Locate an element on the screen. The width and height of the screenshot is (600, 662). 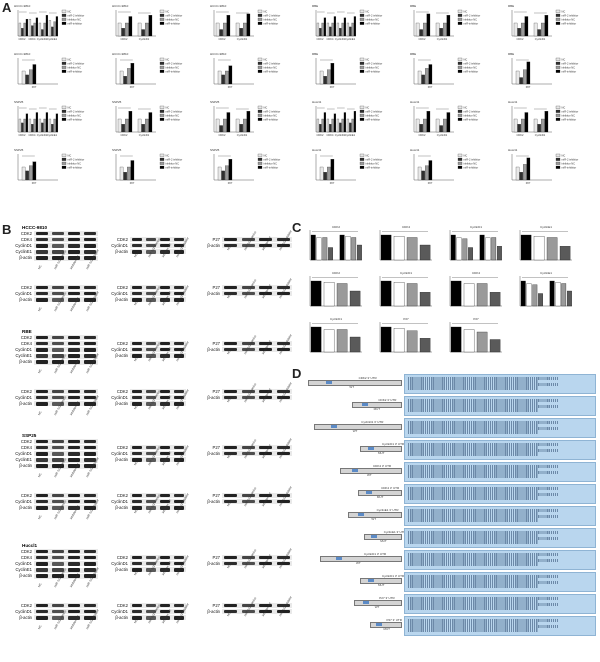
blot-row-label: CDK4 is located at coordinates (26, 239).